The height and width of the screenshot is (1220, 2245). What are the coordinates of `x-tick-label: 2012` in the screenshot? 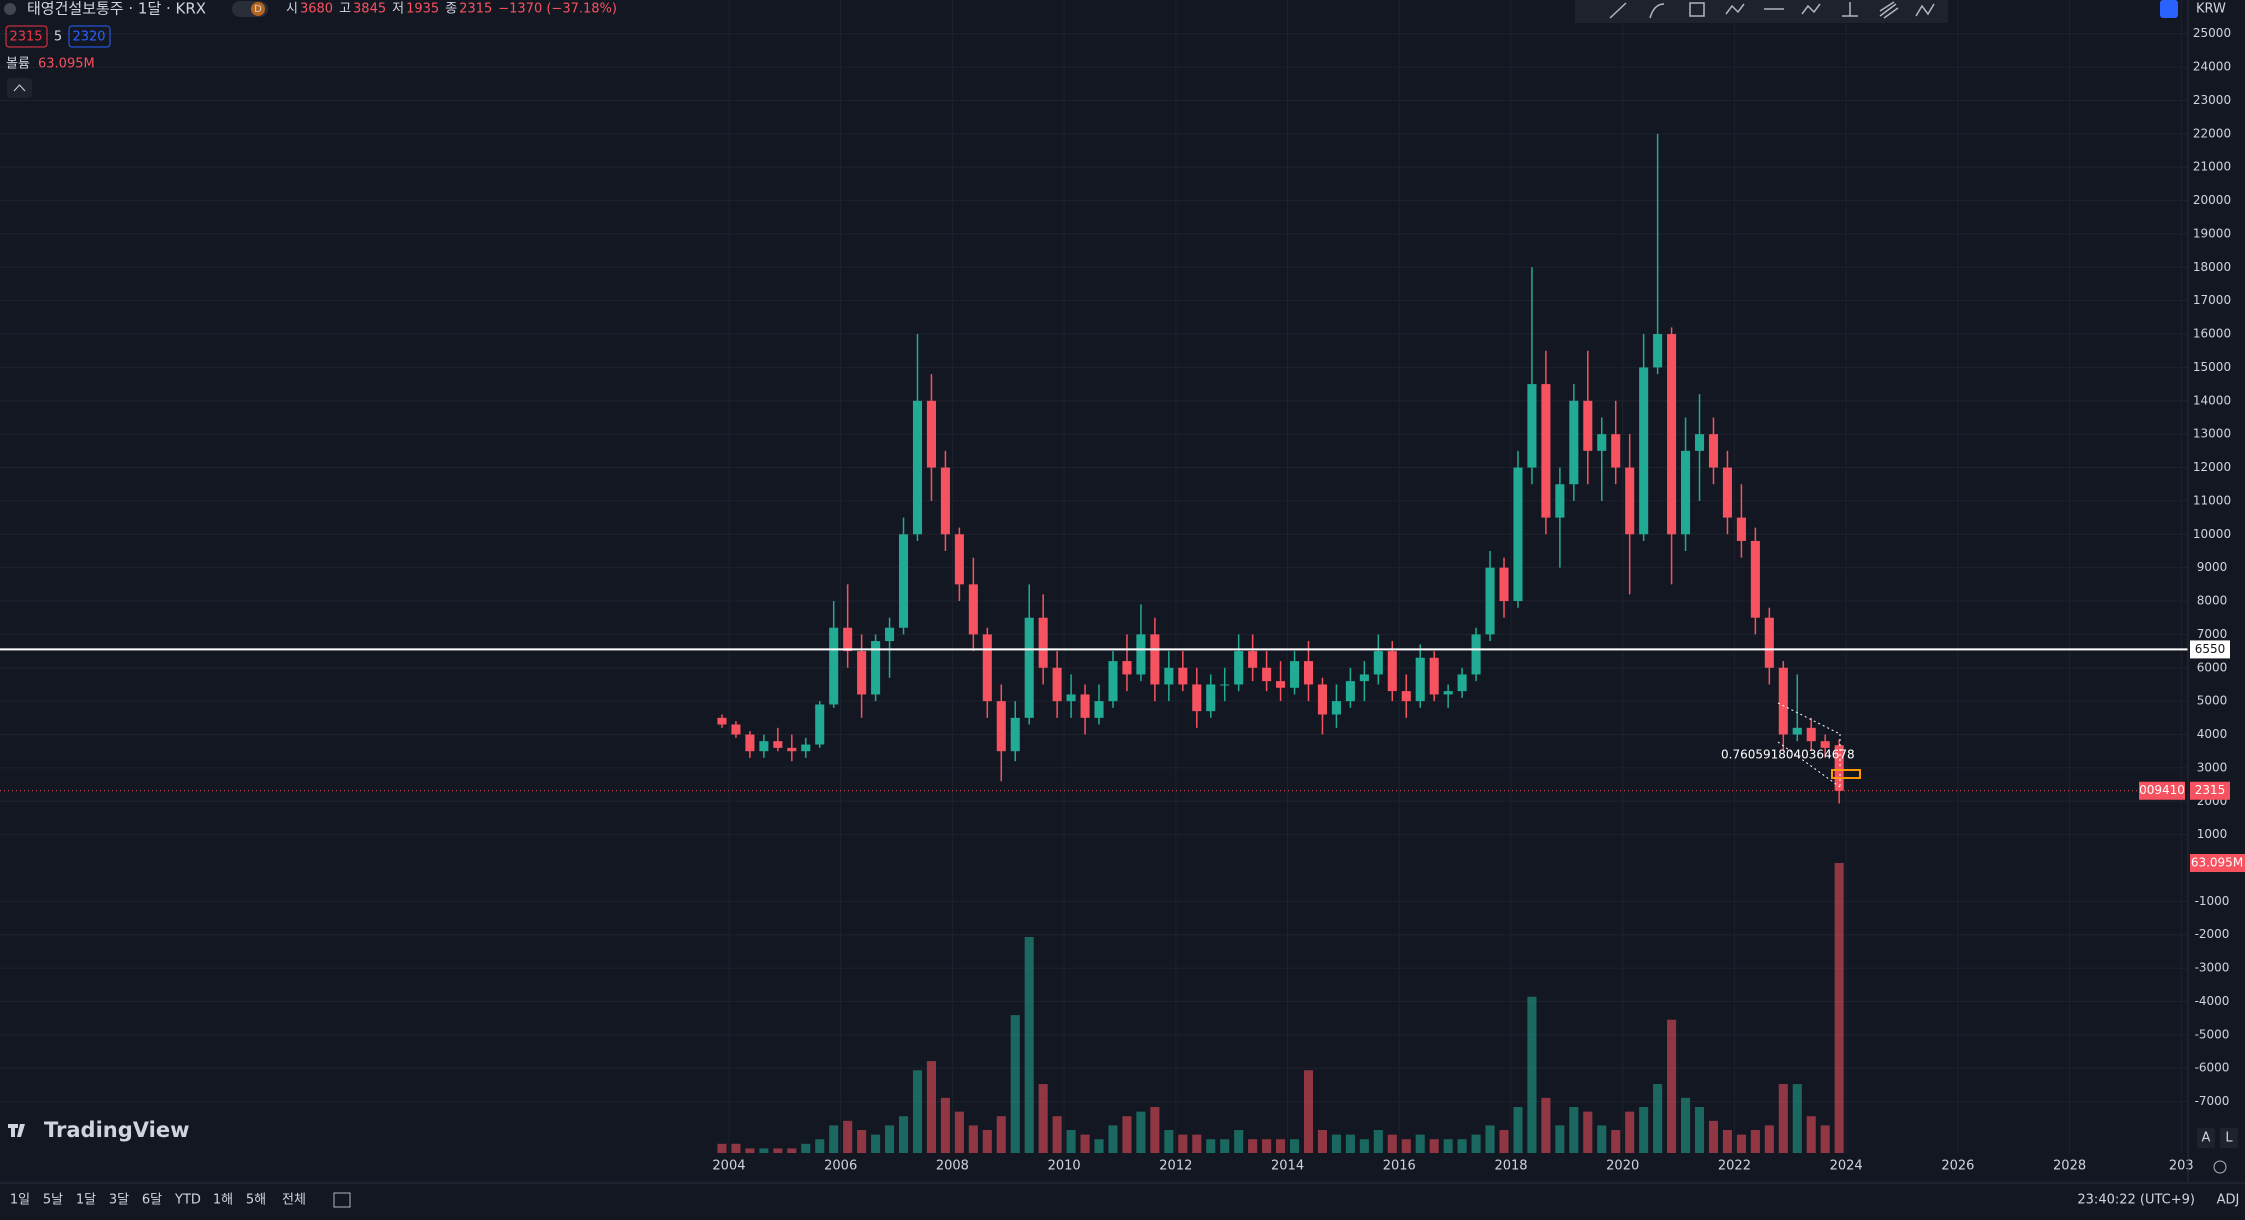 It's located at (1175, 1166).